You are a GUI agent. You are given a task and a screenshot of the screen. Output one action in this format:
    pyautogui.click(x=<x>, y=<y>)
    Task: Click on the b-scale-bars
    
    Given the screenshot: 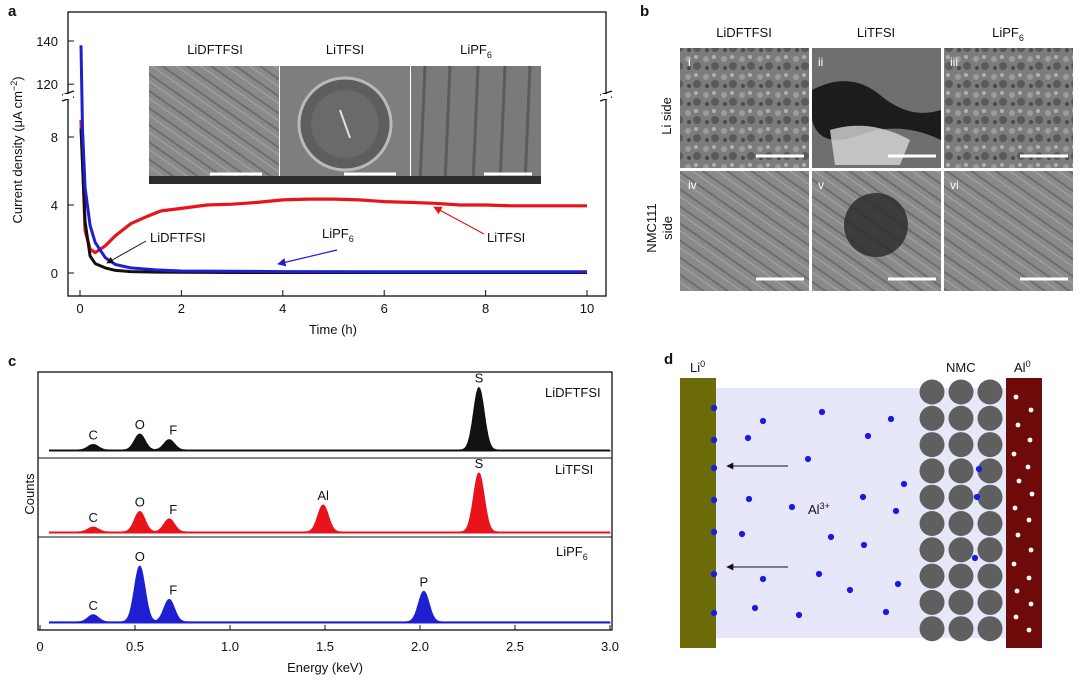 What is the action you would take?
    pyautogui.click(x=912, y=217)
    